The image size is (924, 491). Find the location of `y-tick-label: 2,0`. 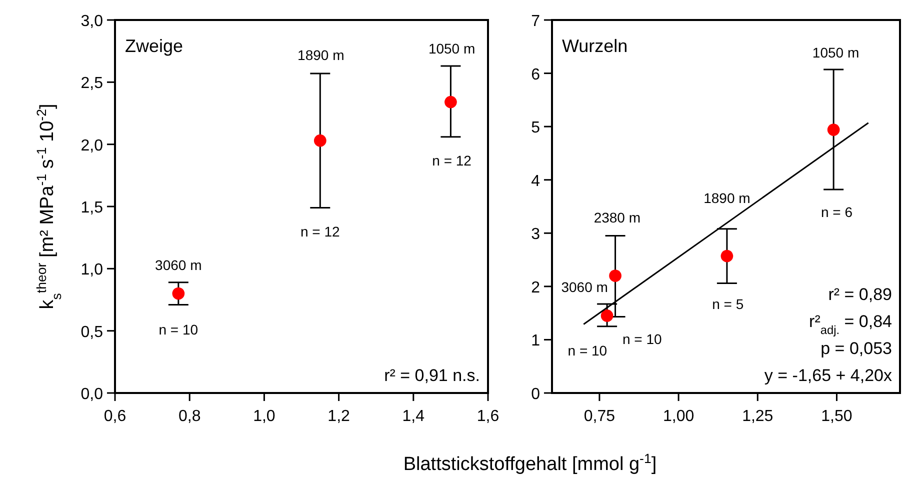

y-tick-label: 2,0 is located at coordinates (92, 145).